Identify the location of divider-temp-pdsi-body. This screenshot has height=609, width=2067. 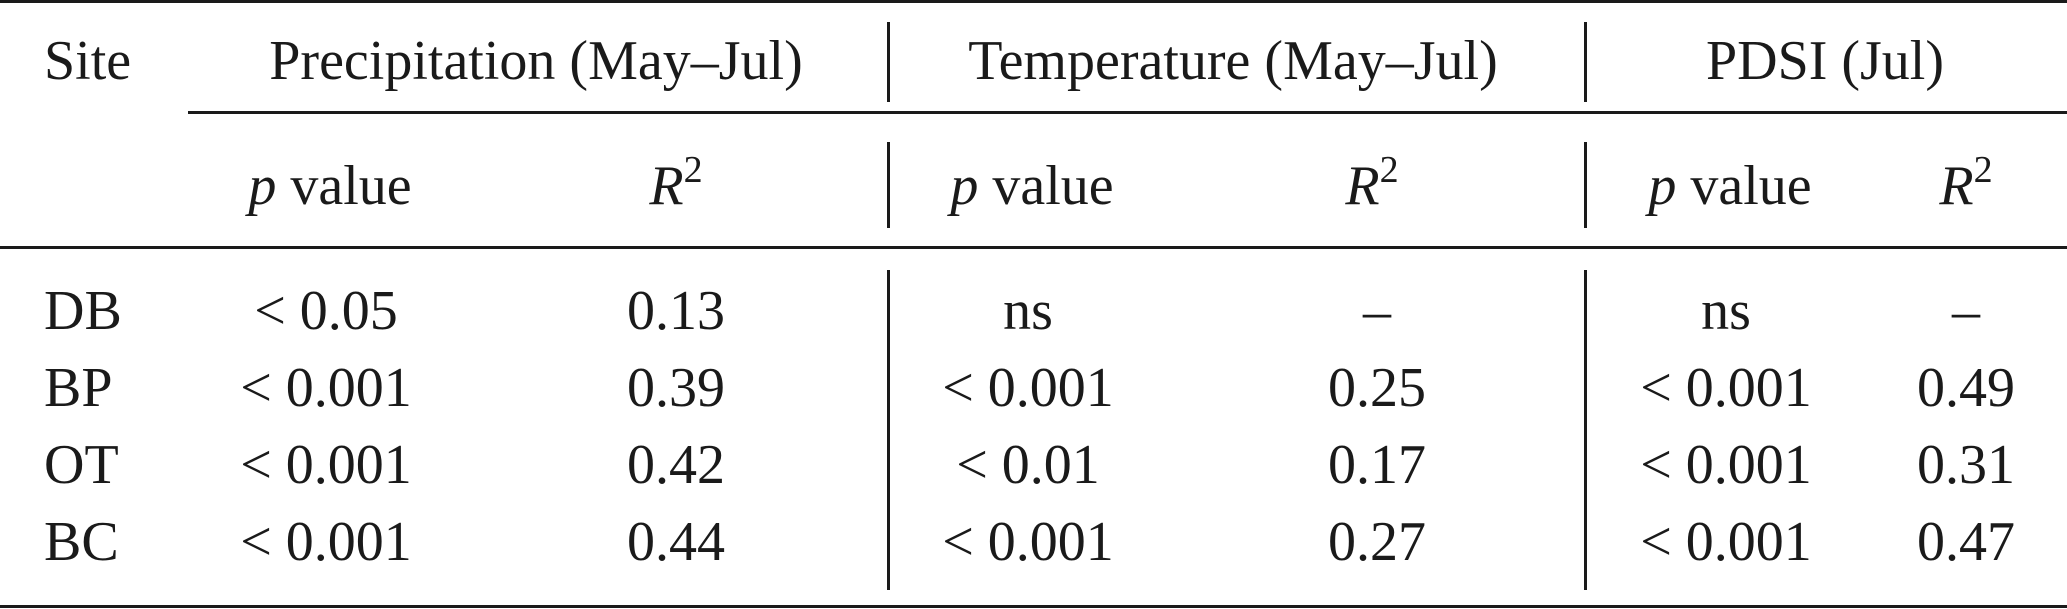
(1585, 430).